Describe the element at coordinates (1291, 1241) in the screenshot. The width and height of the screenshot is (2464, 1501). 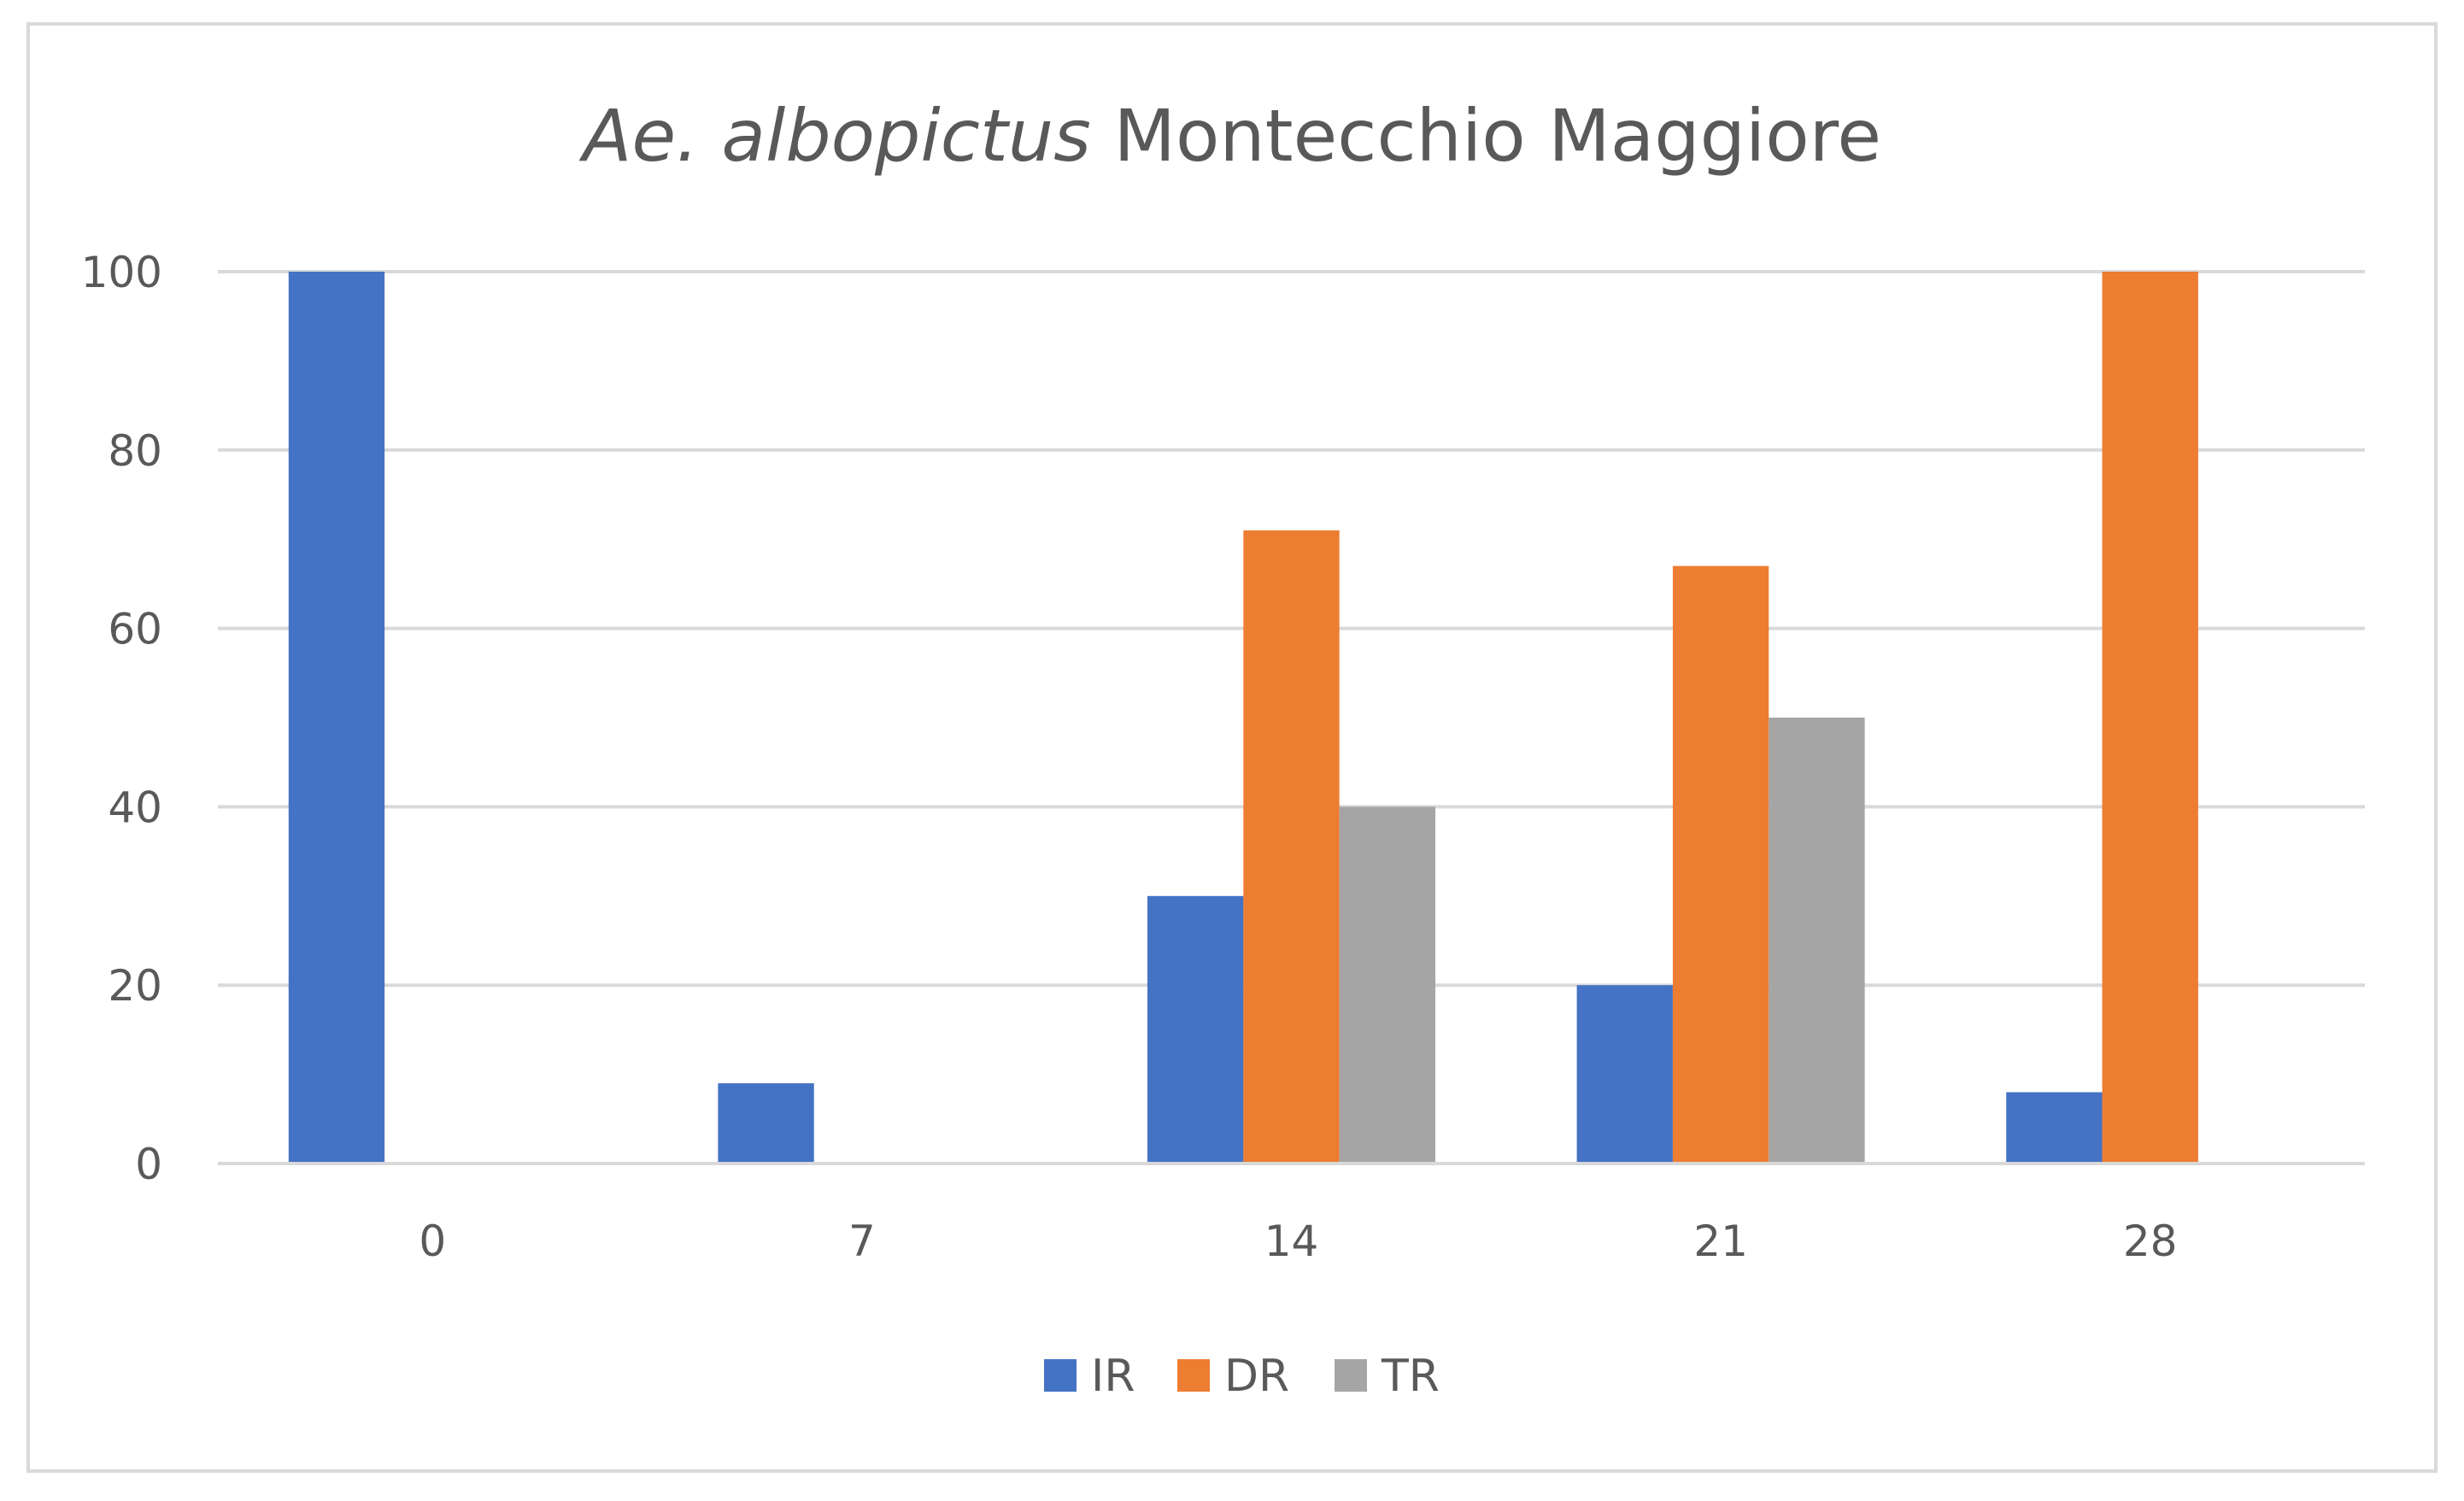
I see `x-tick-label: 14` at that location.